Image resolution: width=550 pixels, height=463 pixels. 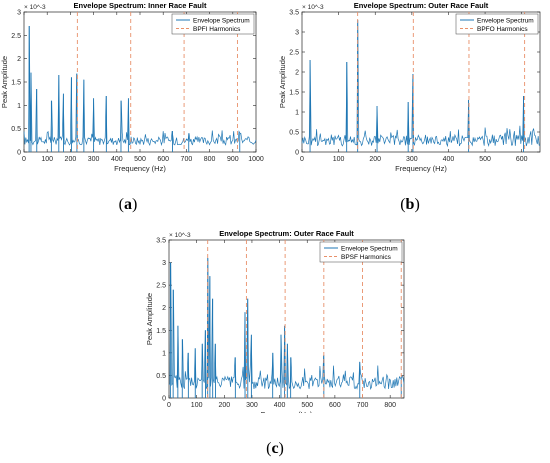 What do you see at coordinates (366, 257) in the screenshot?
I see `legend-label-harmonics: BPSF Harmonics` at bounding box center [366, 257].